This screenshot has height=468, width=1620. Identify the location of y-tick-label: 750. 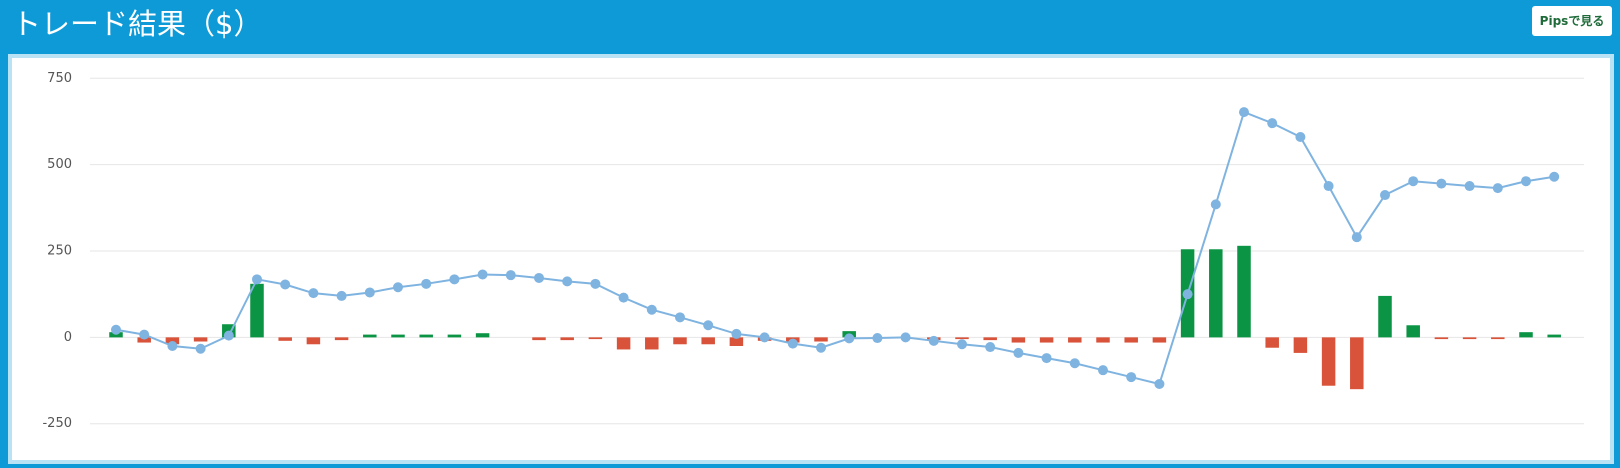
(59, 78).